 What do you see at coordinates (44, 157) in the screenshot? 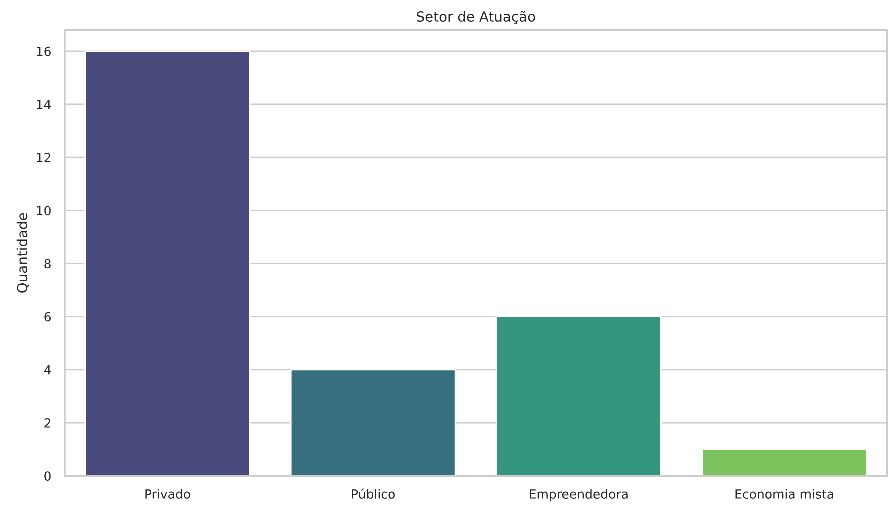
I see `y-tick-label: 12` at bounding box center [44, 157].